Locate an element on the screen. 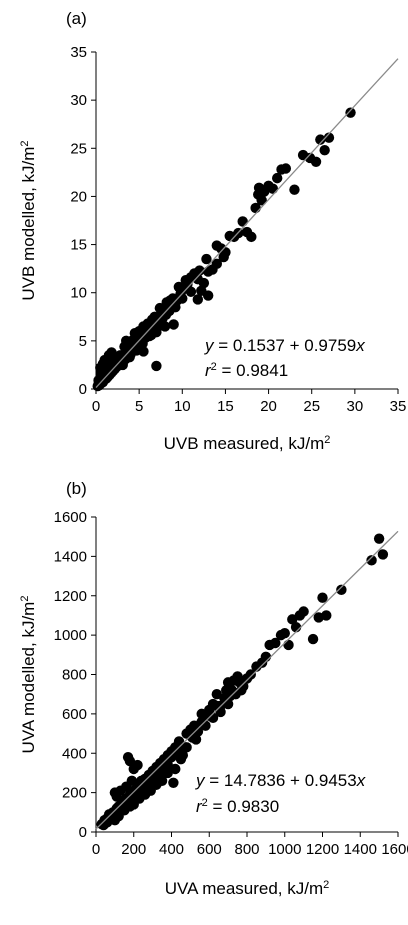  y-tick-label: 1200 is located at coordinates (70, 596).